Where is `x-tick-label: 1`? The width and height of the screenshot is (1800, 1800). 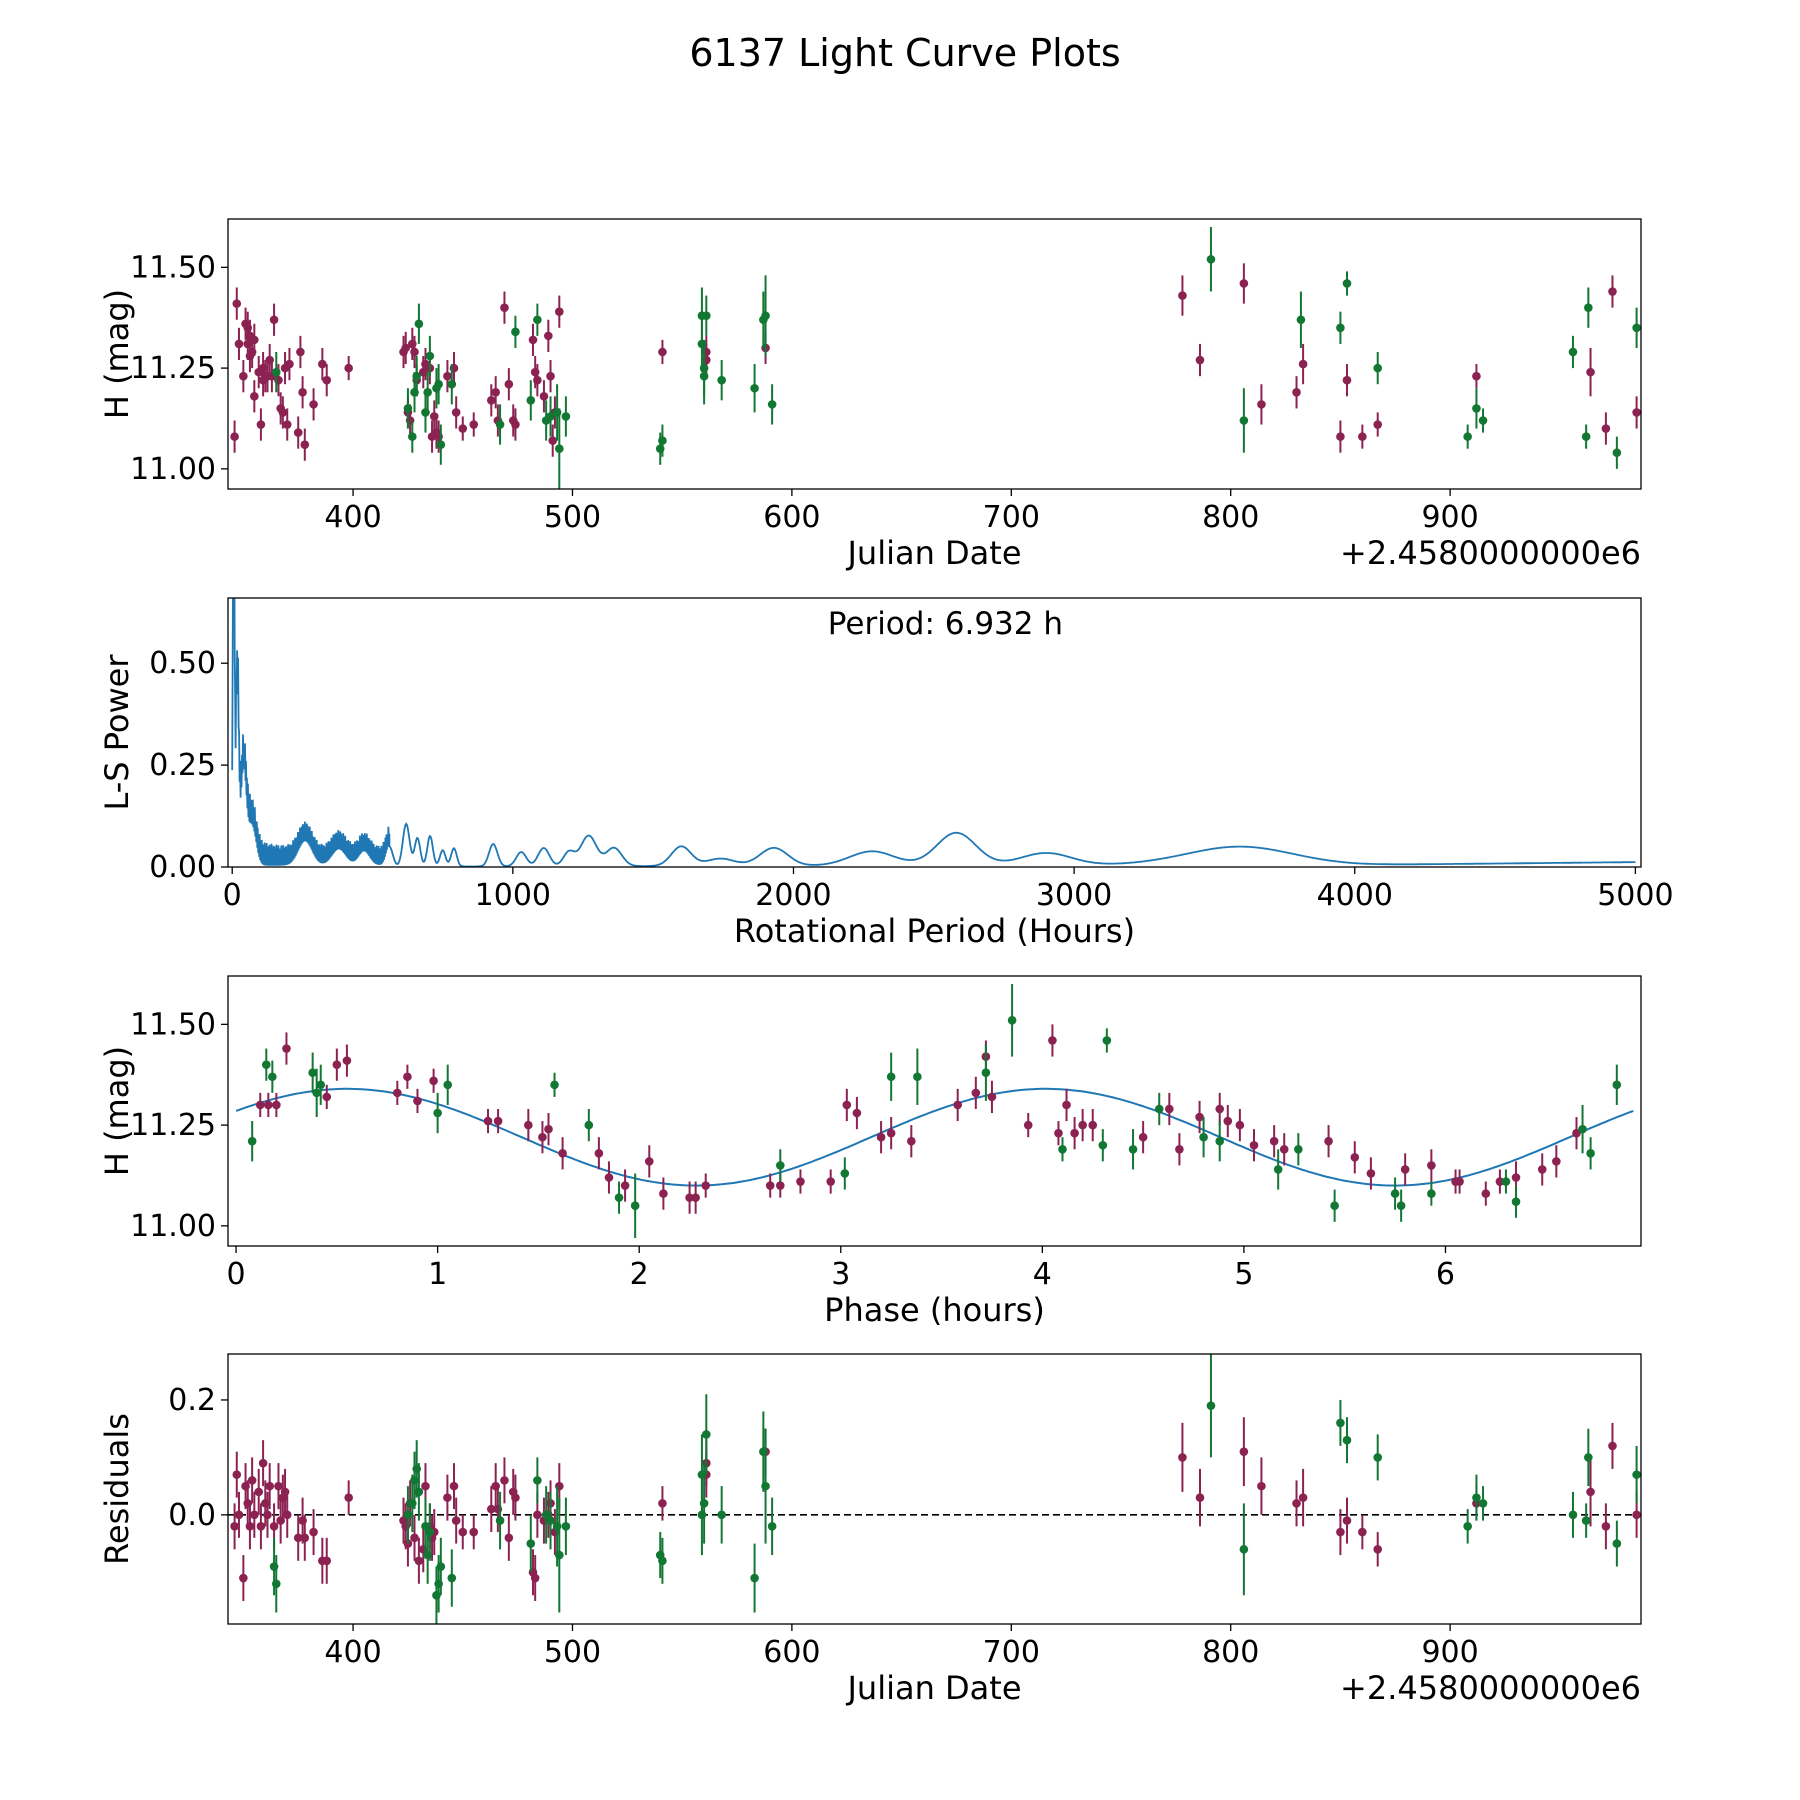 x-tick-label: 1 is located at coordinates (437, 1274).